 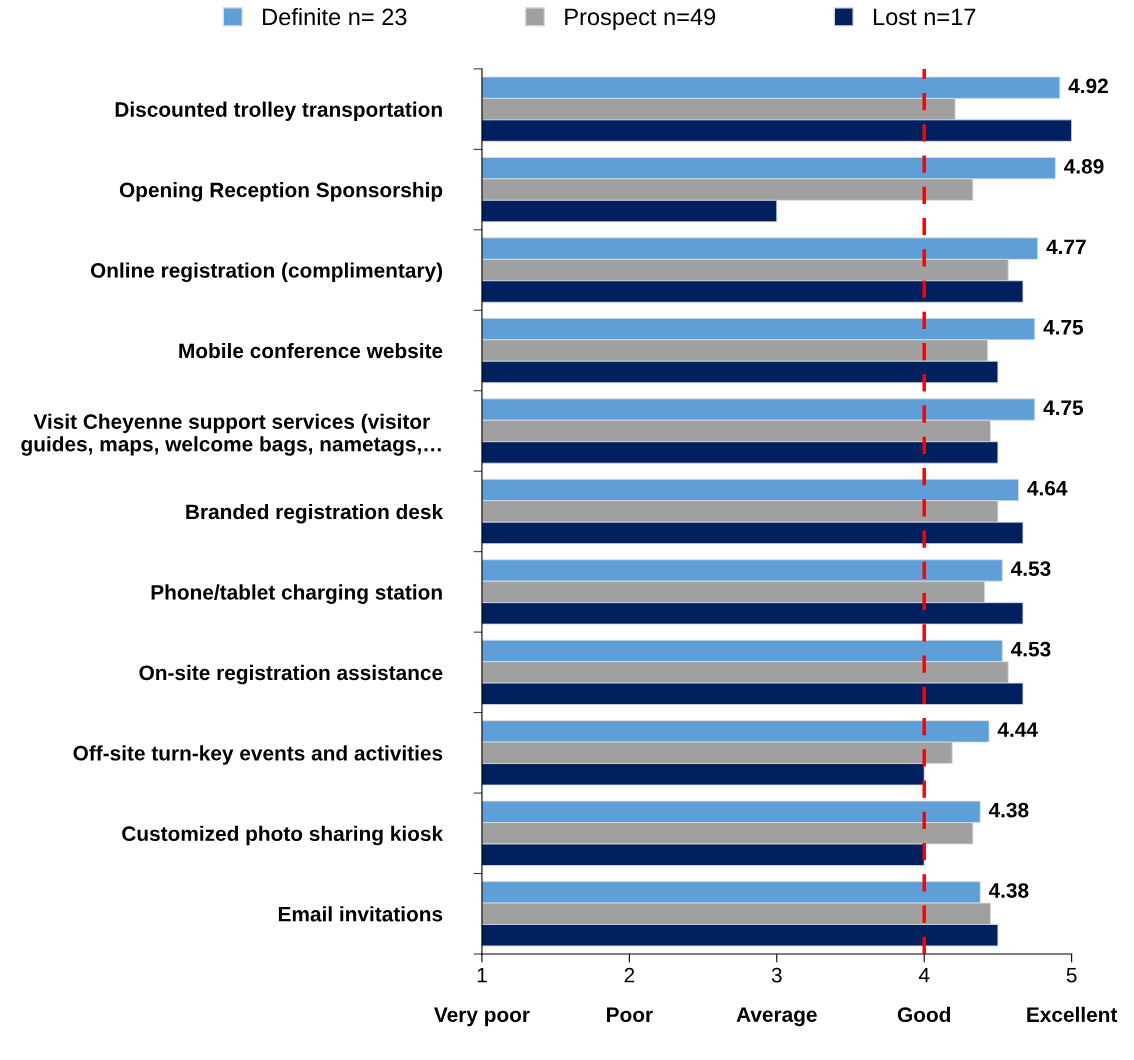 What do you see at coordinates (360, 914) in the screenshot?
I see `y-tick-label: Email invitations` at bounding box center [360, 914].